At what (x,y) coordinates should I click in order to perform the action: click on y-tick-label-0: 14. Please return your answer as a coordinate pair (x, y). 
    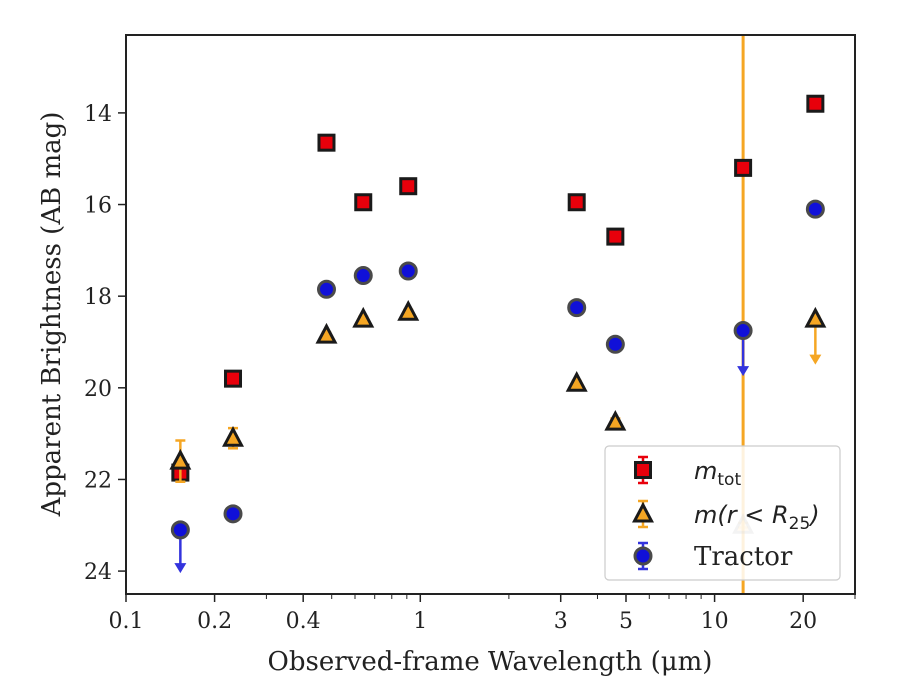
    Looking at the image, I should click on (98, 114).